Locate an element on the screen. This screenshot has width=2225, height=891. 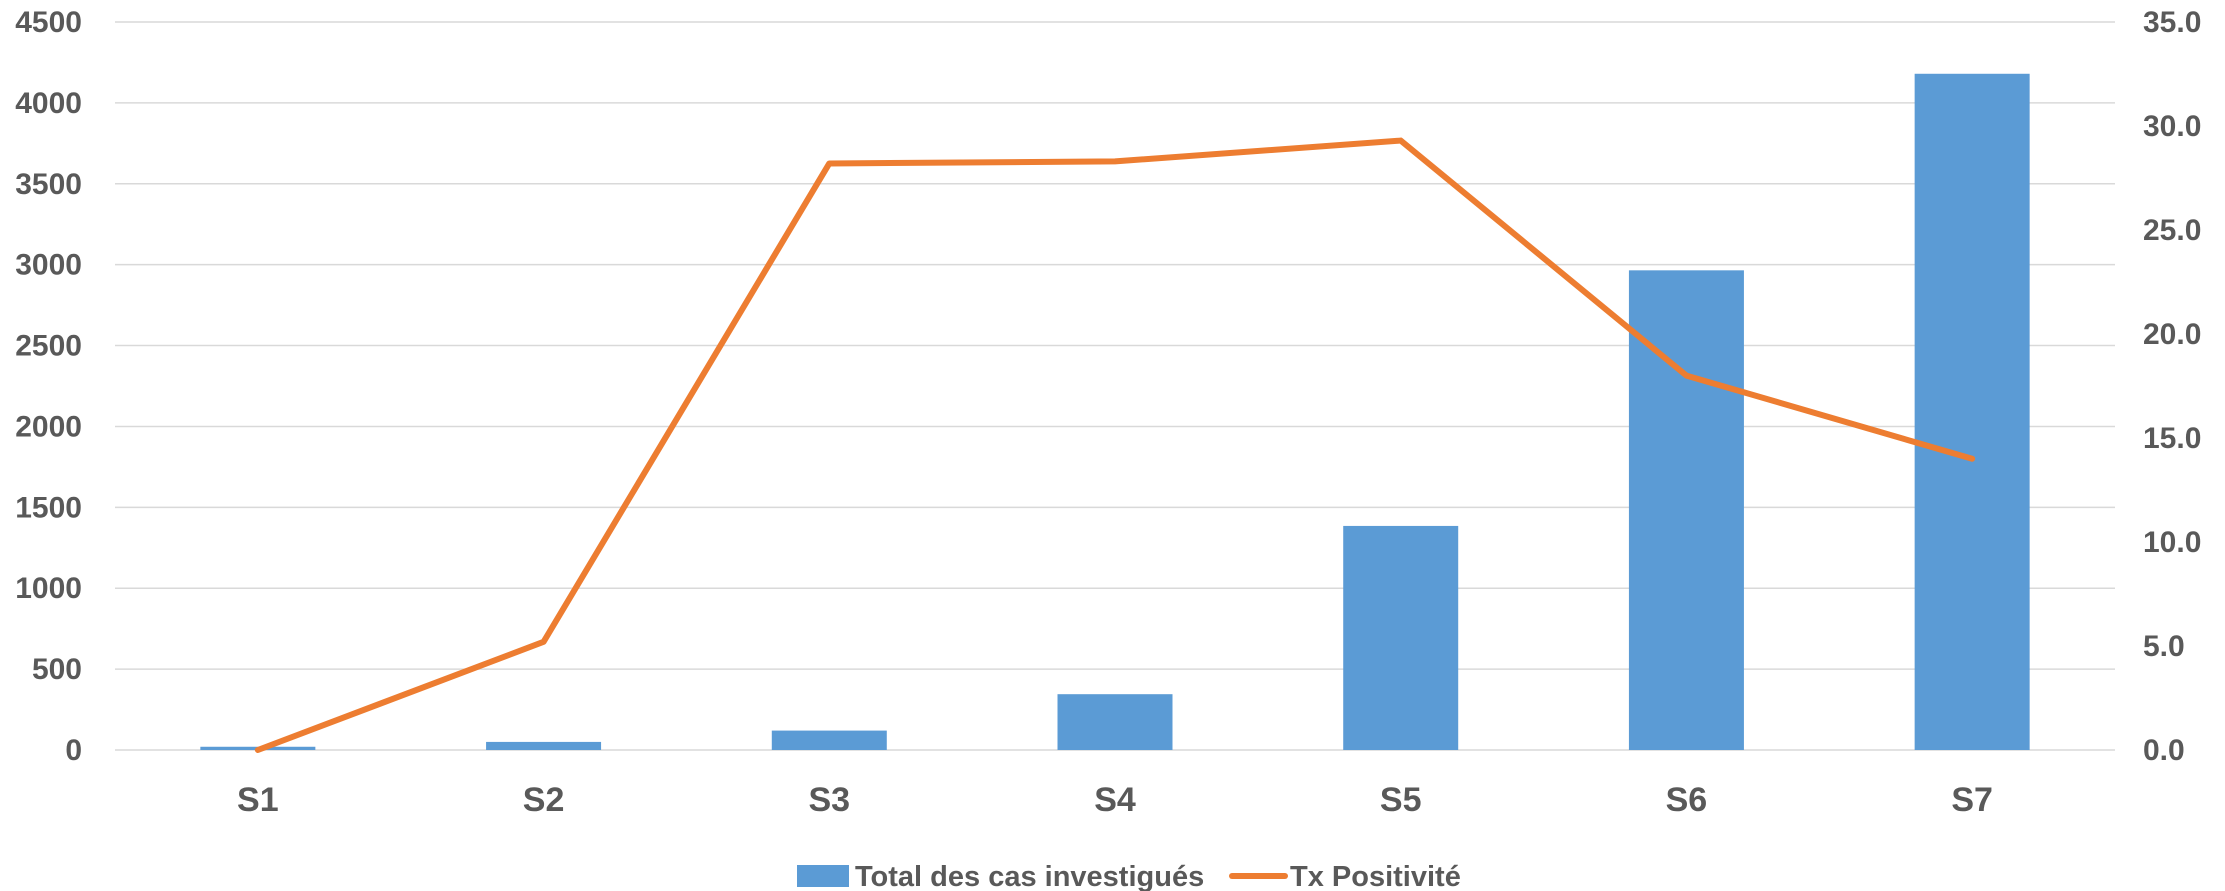
x-tick-label: S1 is located at coordinates (258, 800).